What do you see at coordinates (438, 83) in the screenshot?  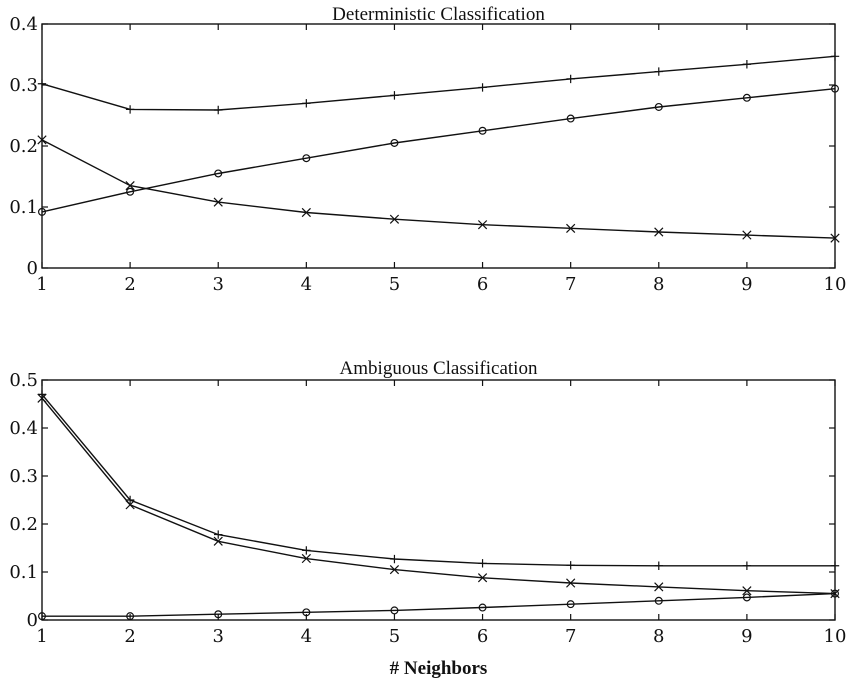 I see `deterministic-series-plus-line` at bounding box center [438, 83].